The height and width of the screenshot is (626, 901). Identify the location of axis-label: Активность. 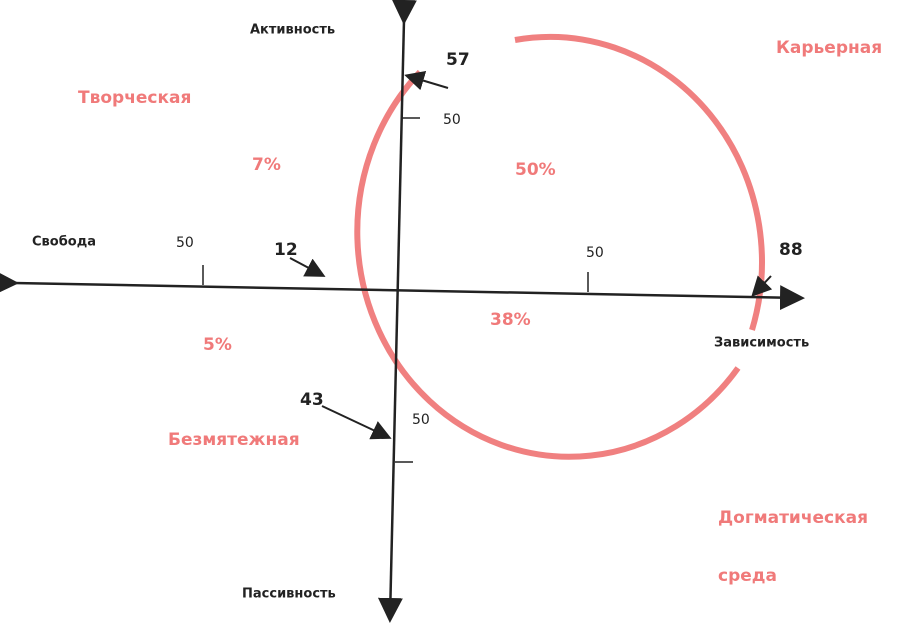
(292, 30).